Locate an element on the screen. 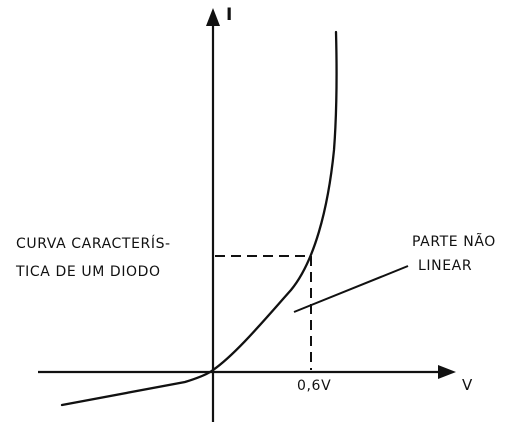 The width and height of the screenshot is (520, 444). annotation-line-2: LINEAR is located at coordinates (445, 266).